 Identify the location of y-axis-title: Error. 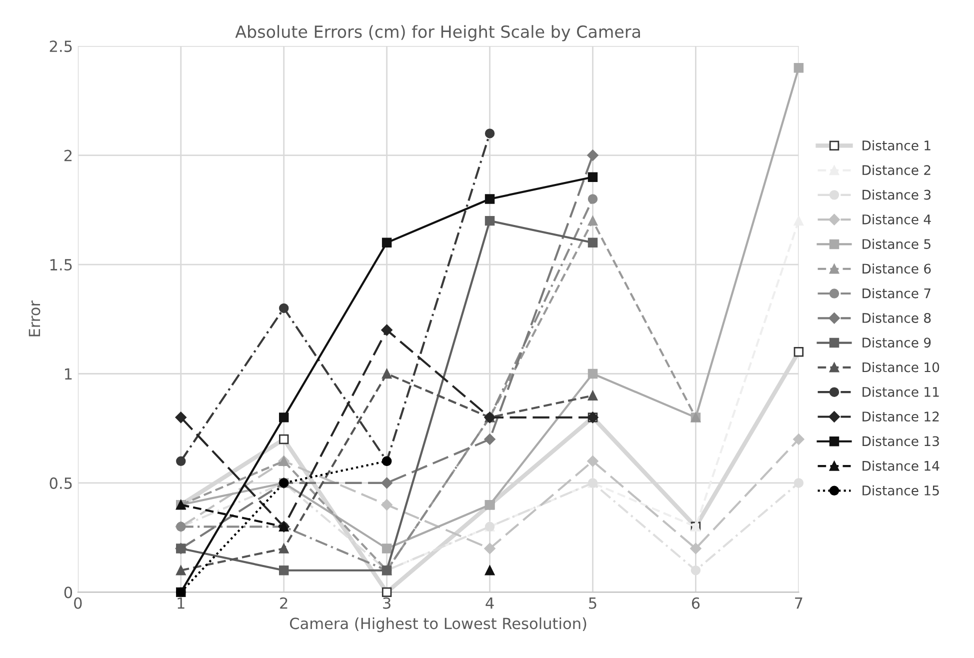
(34, 318).